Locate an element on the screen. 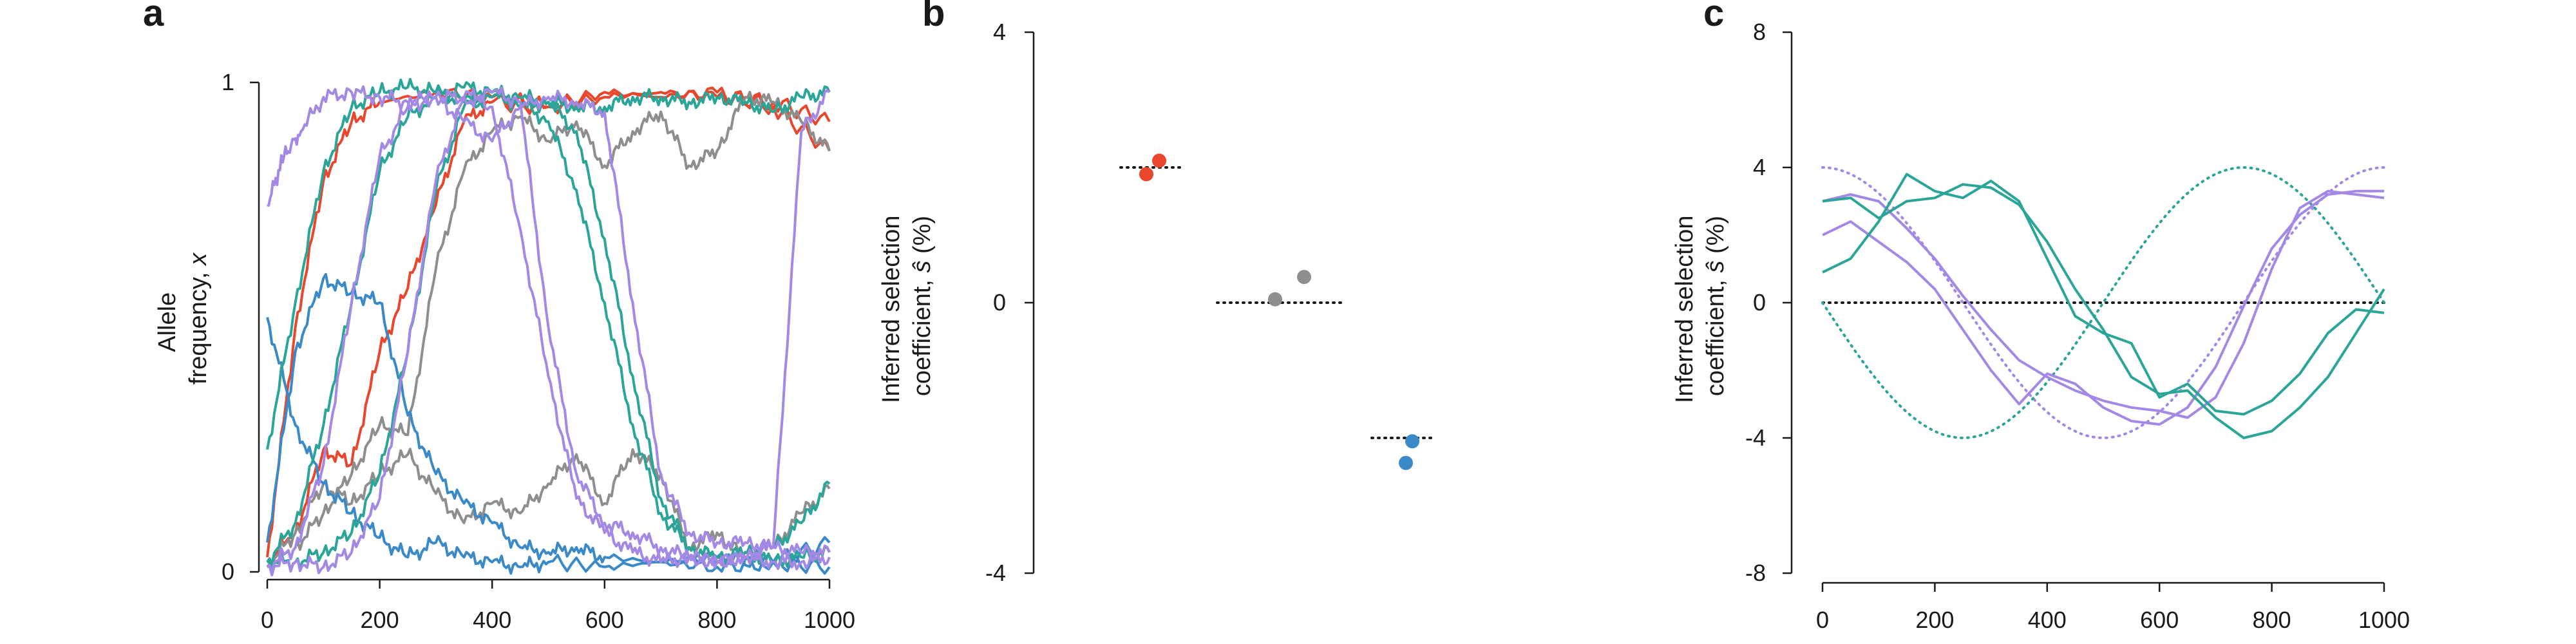 The image size is (2576, 644). panel-b-y-ticks: 4 0 -4 is located at coordinates (1009, 302).